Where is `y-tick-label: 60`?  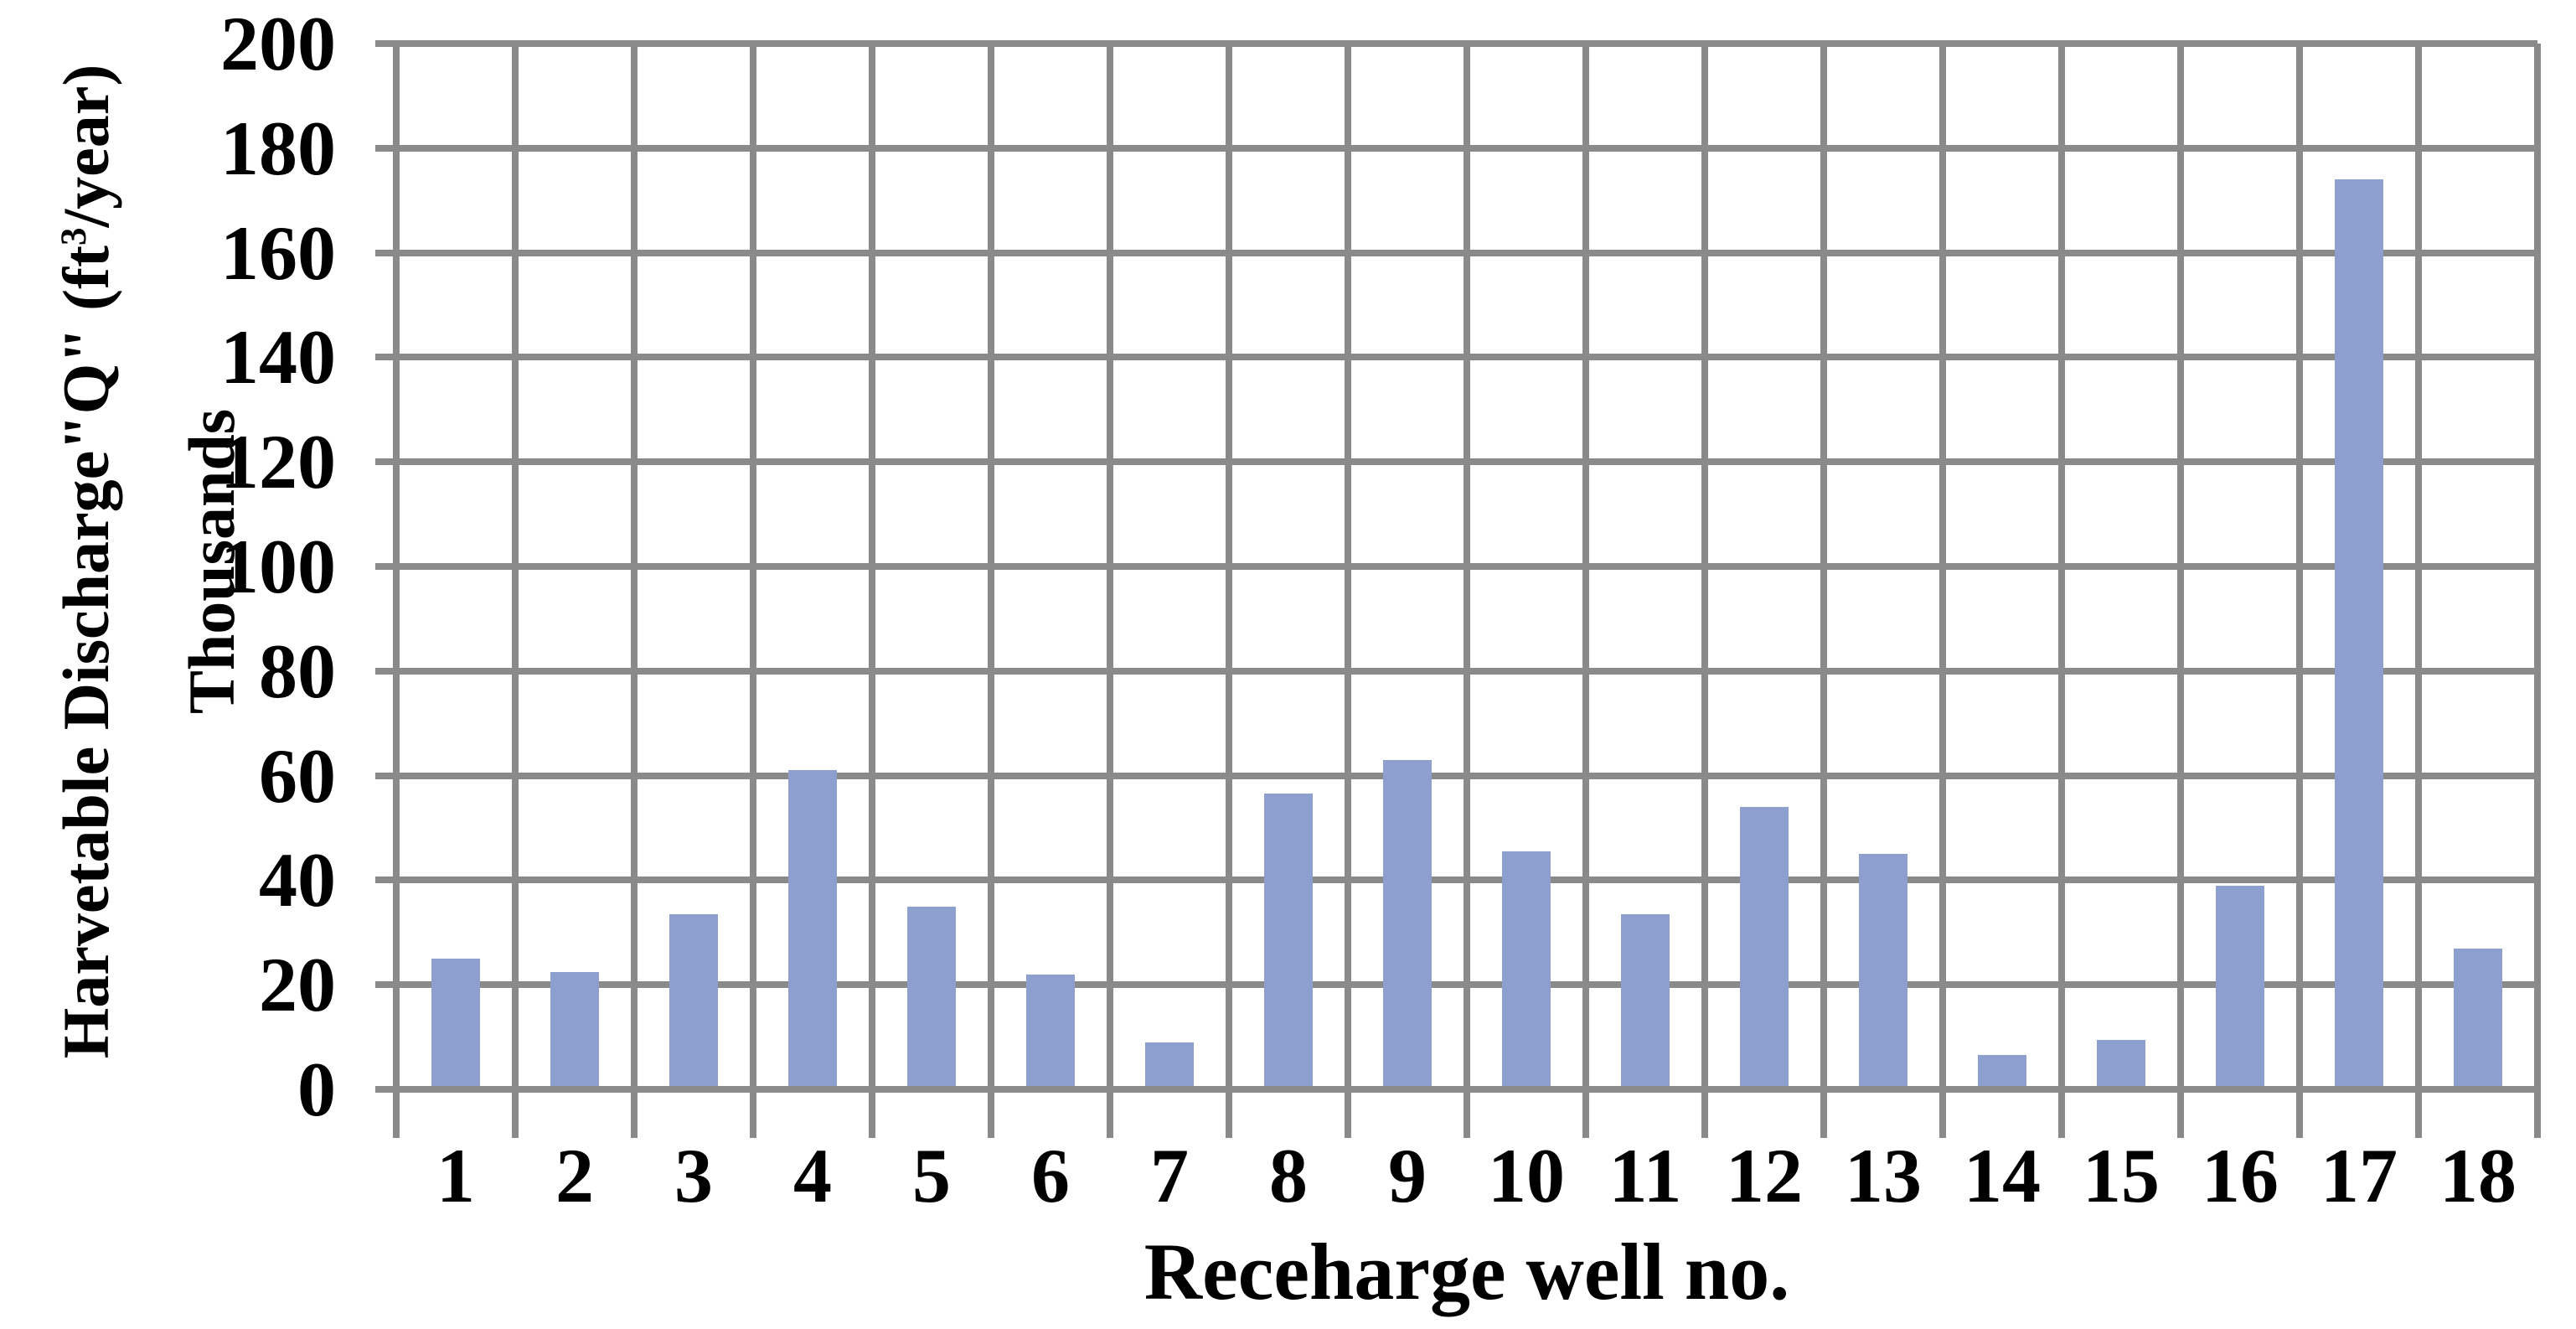
y-tick-label: 60 is located at coordinates (297, 775).